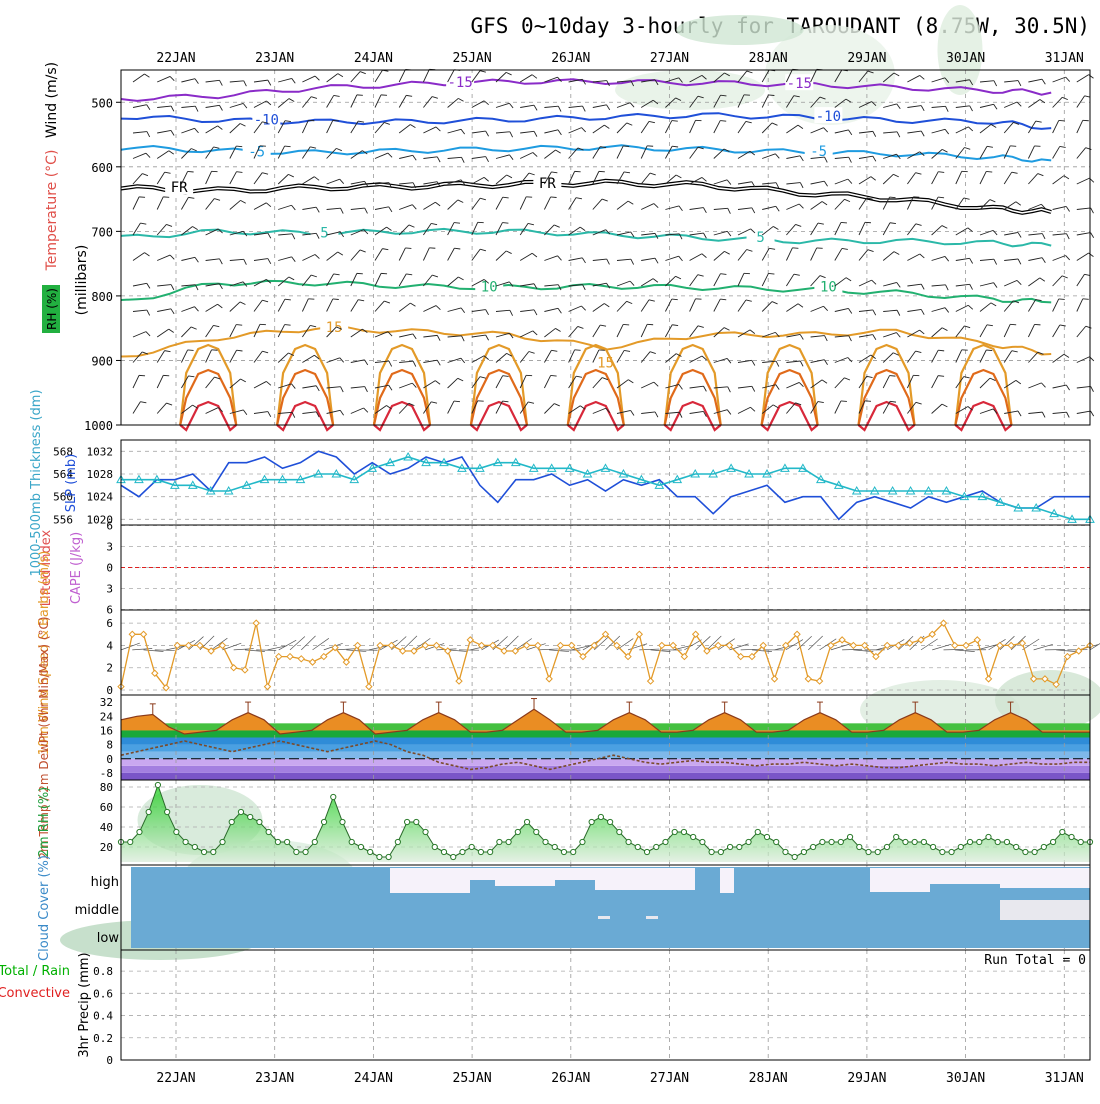 The height and width of the screenshot is (1104, 1100). What do you see at coordinates (100, 497) in the screenshot?
I see `slp-tick-label: 1024` at bounding box center [100, 497].